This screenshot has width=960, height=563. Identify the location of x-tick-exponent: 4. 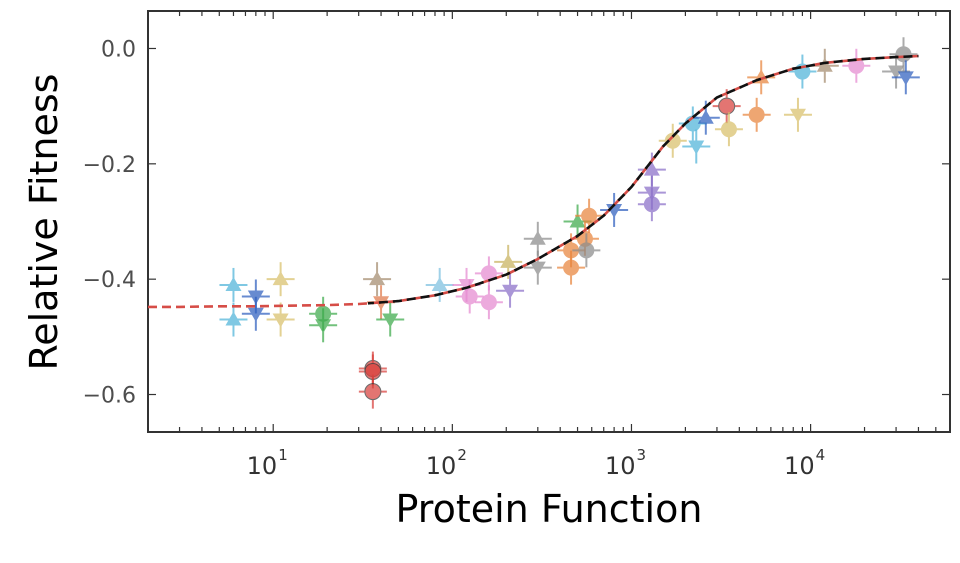
(821, 455).